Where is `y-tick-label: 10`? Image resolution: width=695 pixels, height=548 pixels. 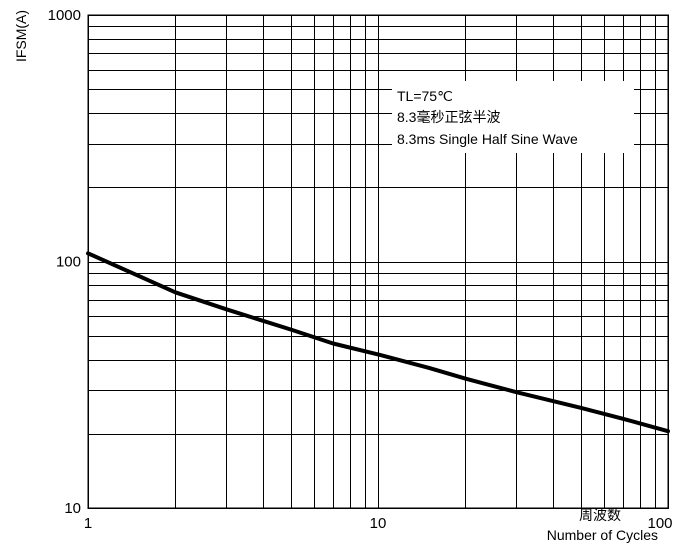
y-tick-label: 10 is located at coordinates (72, 508).